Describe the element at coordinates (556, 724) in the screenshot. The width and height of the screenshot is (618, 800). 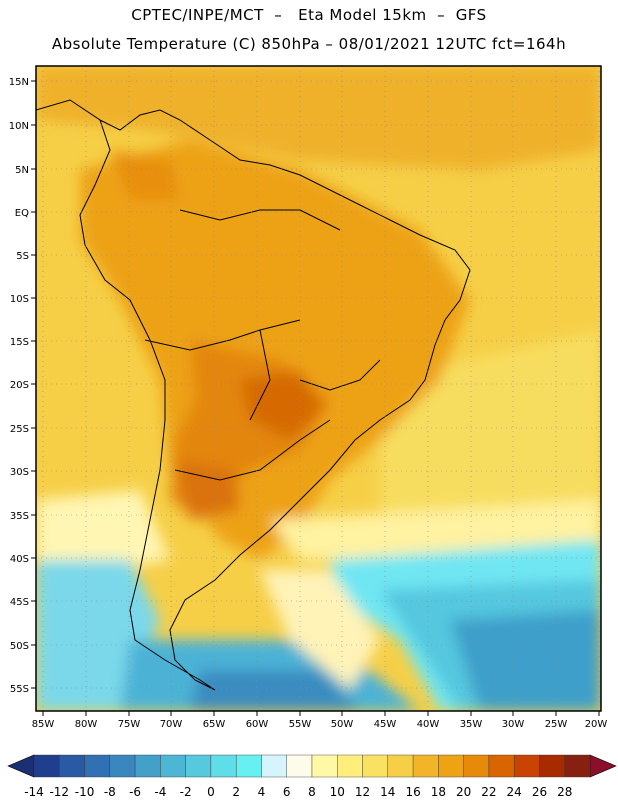
I see `lon-label: 25W` at that location.